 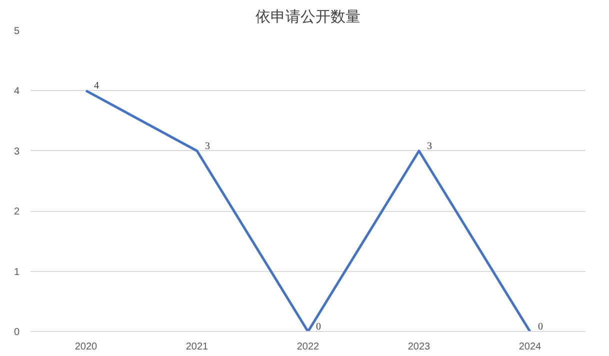 What do you see at coordinates (17, 212) in the screenshot?
I see `y-tick-label: 2` at bounding box center [17, 212].